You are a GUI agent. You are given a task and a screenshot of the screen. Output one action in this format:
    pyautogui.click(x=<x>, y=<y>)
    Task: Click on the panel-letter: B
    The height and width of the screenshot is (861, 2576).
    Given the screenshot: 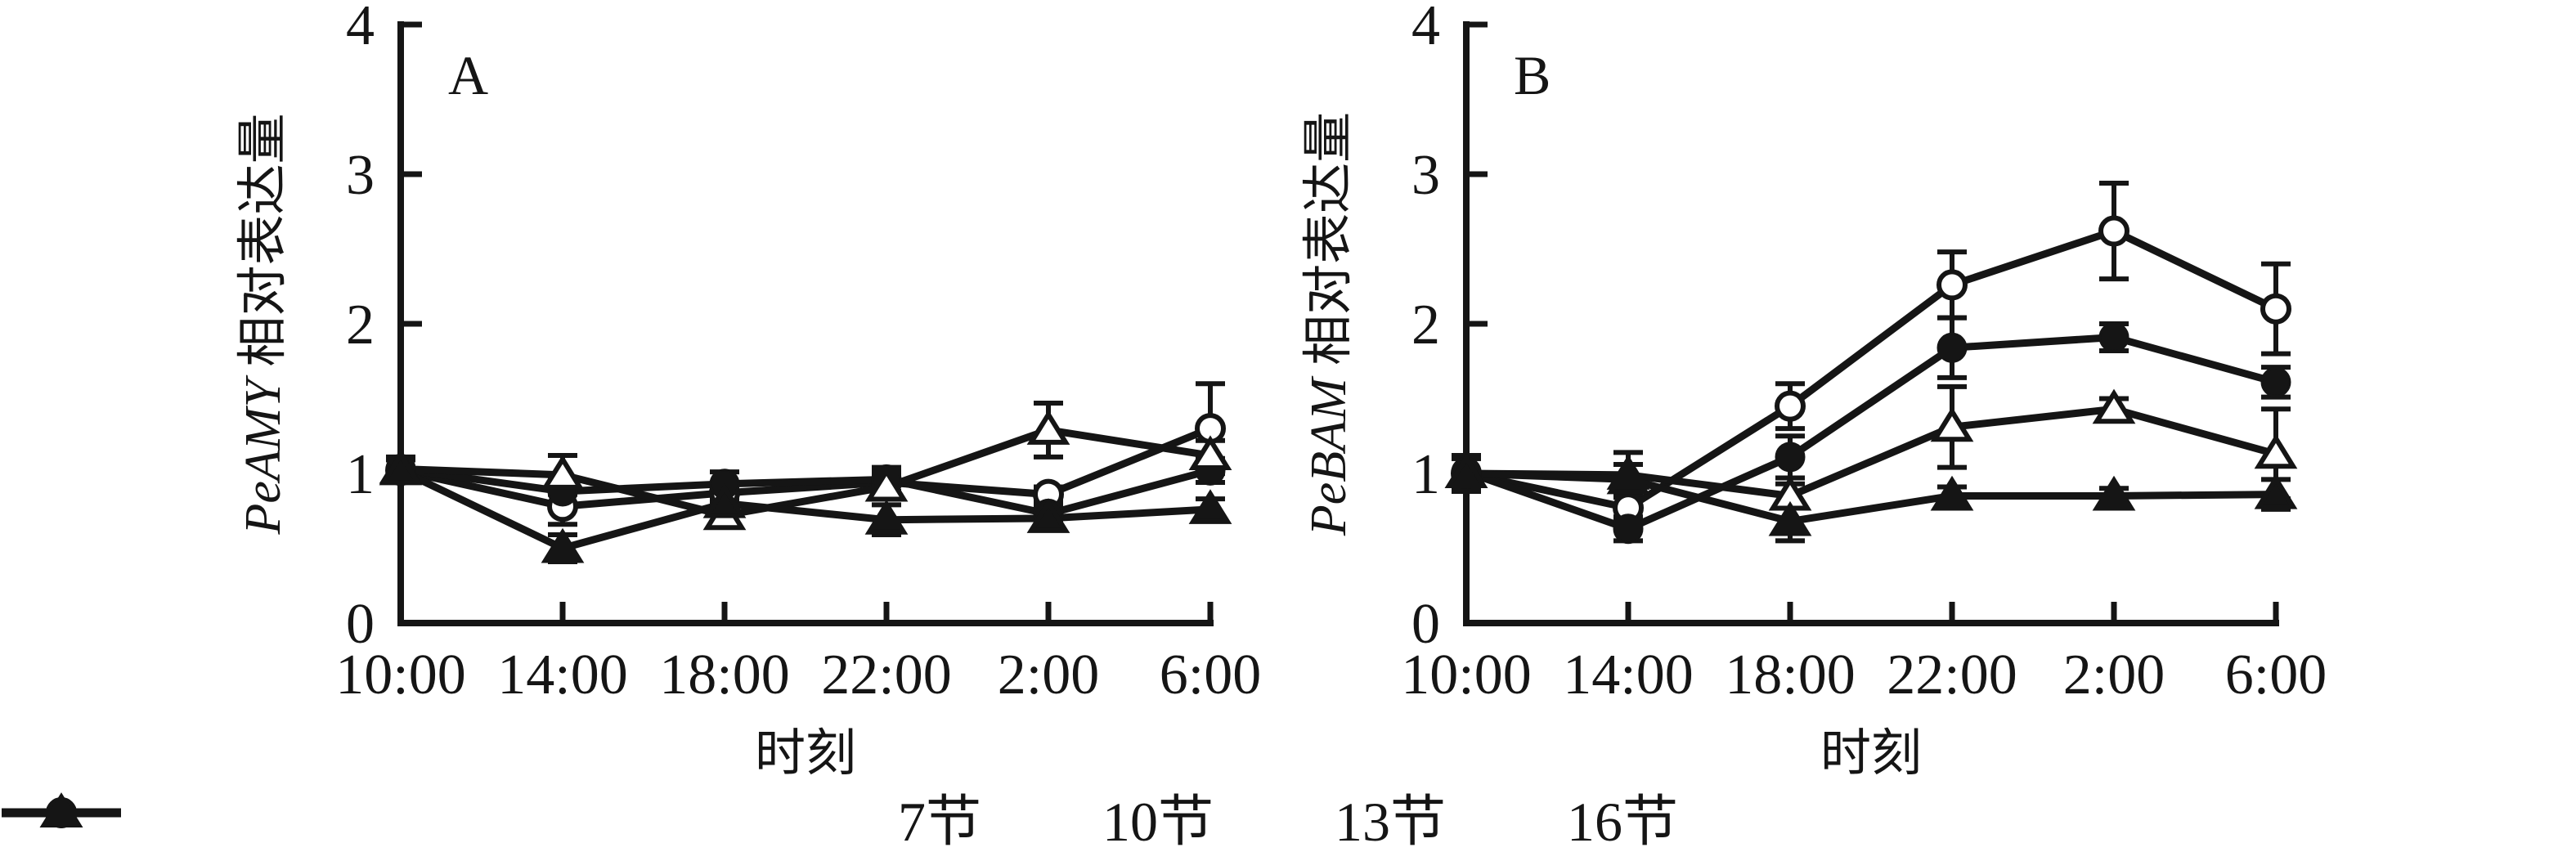 What is the action you would take?
    pyautogui.click(x=1532, y=75)
    